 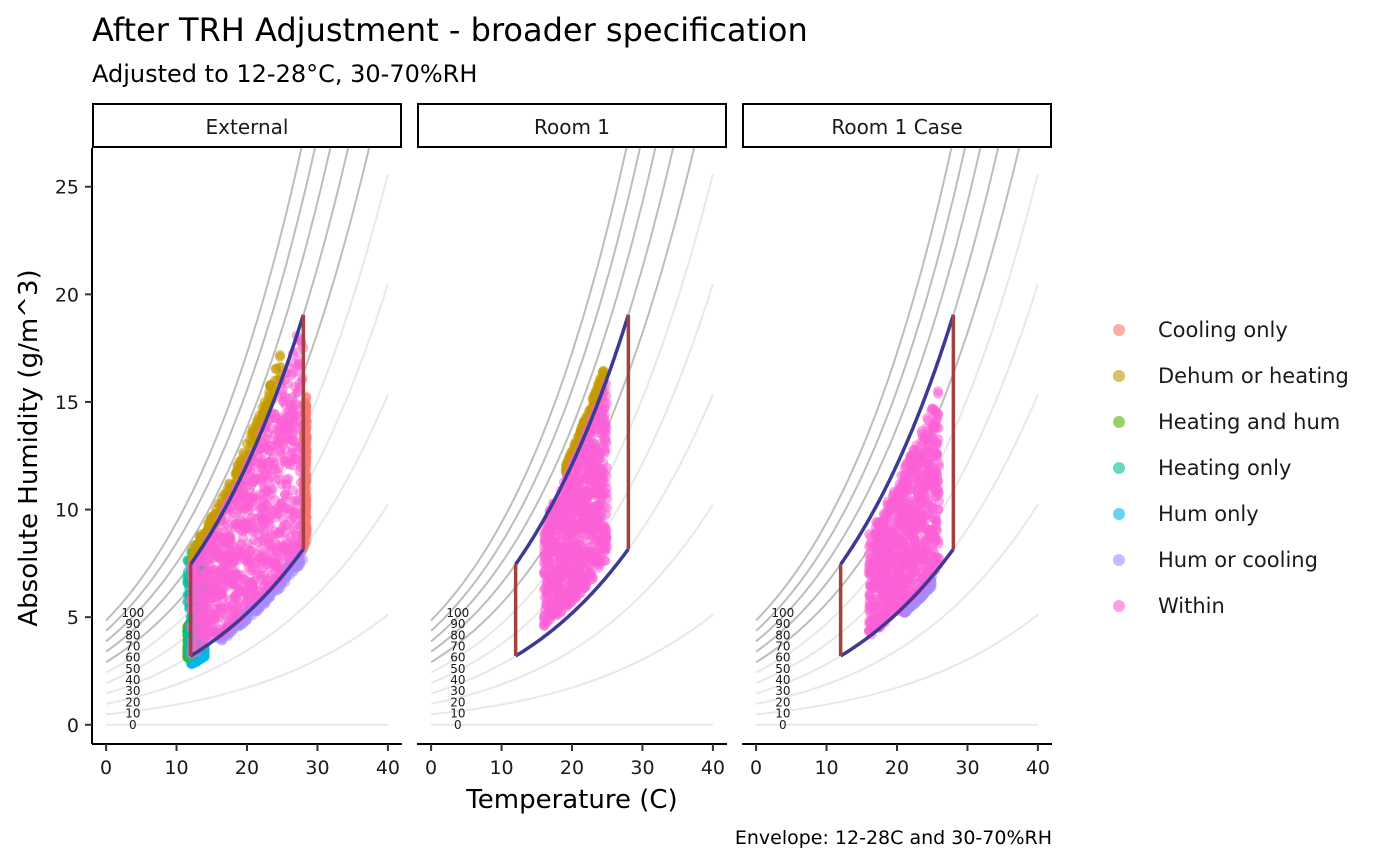 What do you see at coordinates (1253, 376) in the screenshot?
I see `legend-label: Dehum or heating` at bounding box center [1253, 376].